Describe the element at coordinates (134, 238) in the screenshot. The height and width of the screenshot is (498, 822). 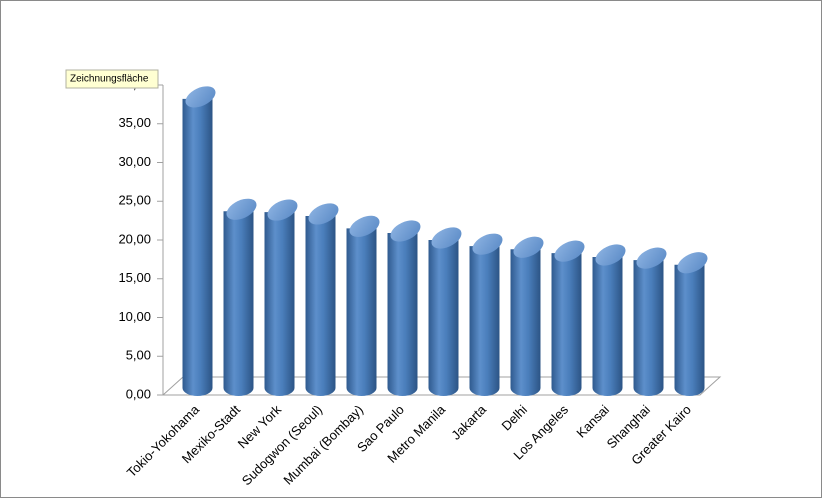
I see `y-tick-label: 20,00` at that location.